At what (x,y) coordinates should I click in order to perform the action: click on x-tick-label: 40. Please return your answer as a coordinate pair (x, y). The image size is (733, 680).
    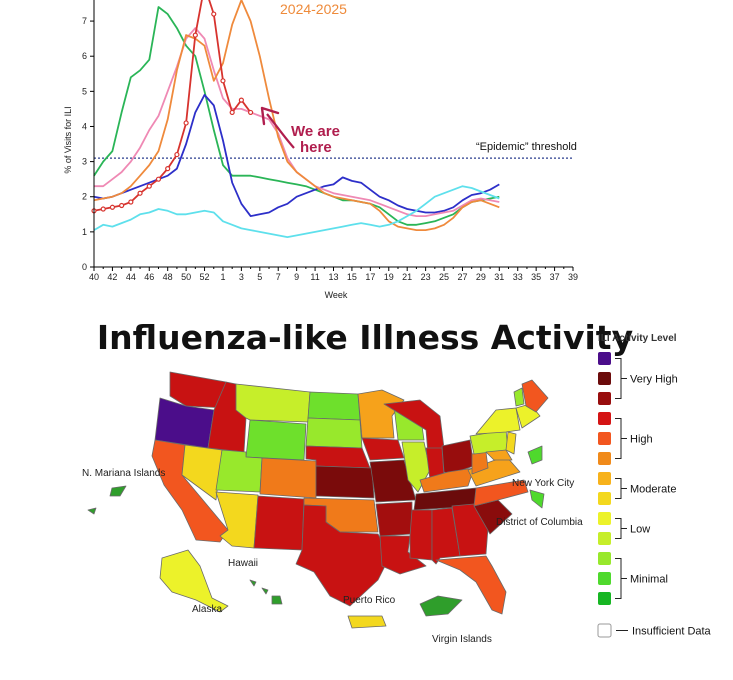
    Looking at the image, I should click on (94, 277).